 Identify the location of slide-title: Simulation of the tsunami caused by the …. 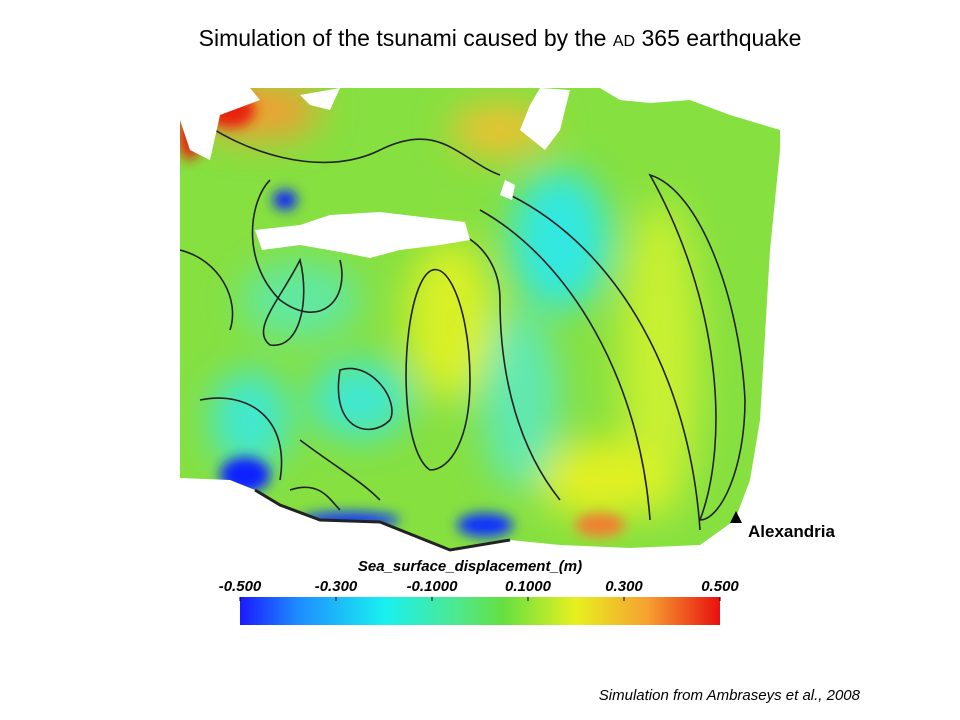
(500, 38).